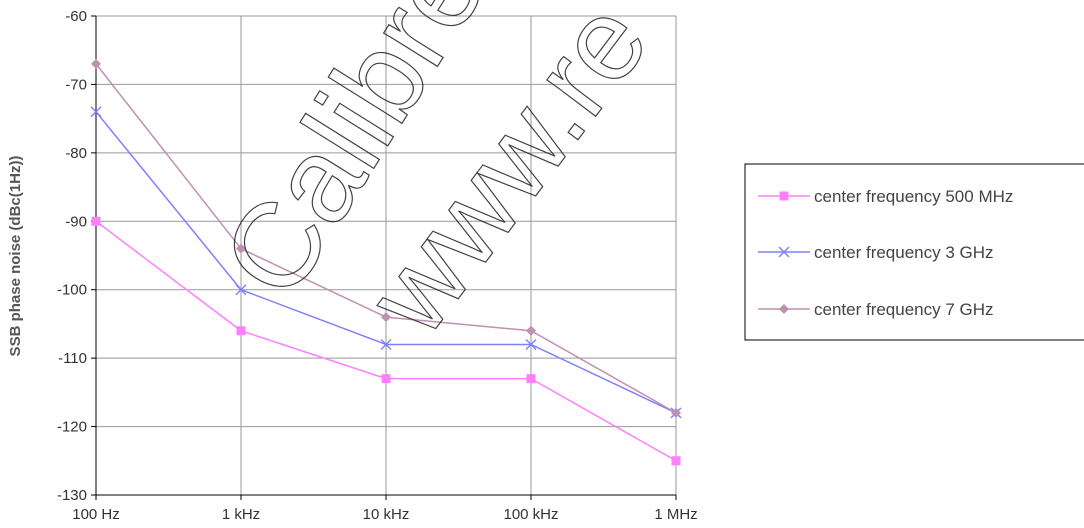 The image size is (1084, 528). What do you see at coordinates (904, 309) in the screenshot?
I see `legend-label: center frequency 7 GHz` at bounding box center [904, 309].